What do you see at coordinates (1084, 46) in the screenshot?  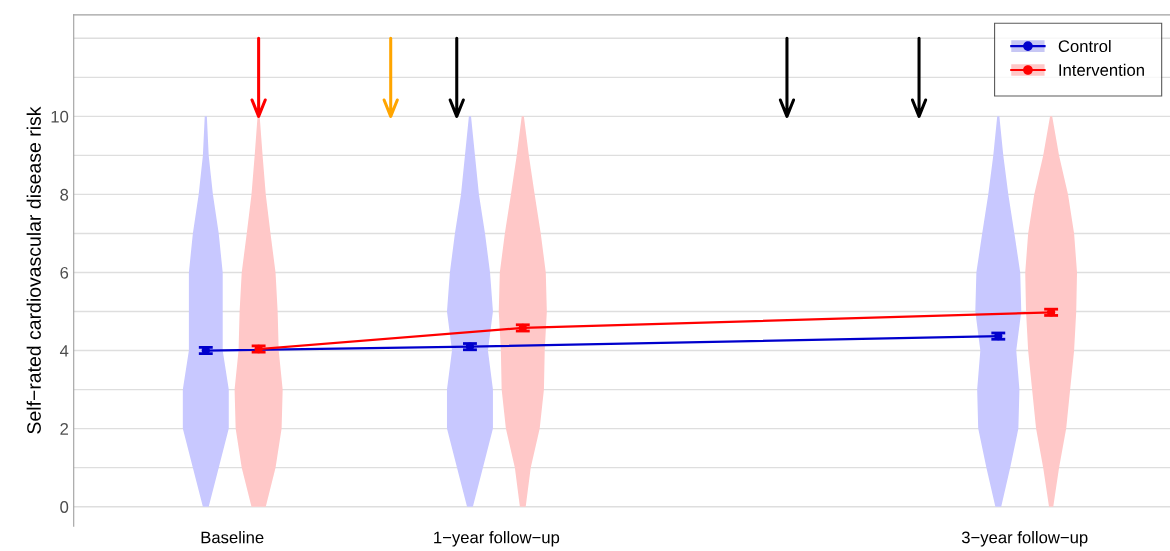 I see `legend-label: Control` at bounding box center [1084, 46].